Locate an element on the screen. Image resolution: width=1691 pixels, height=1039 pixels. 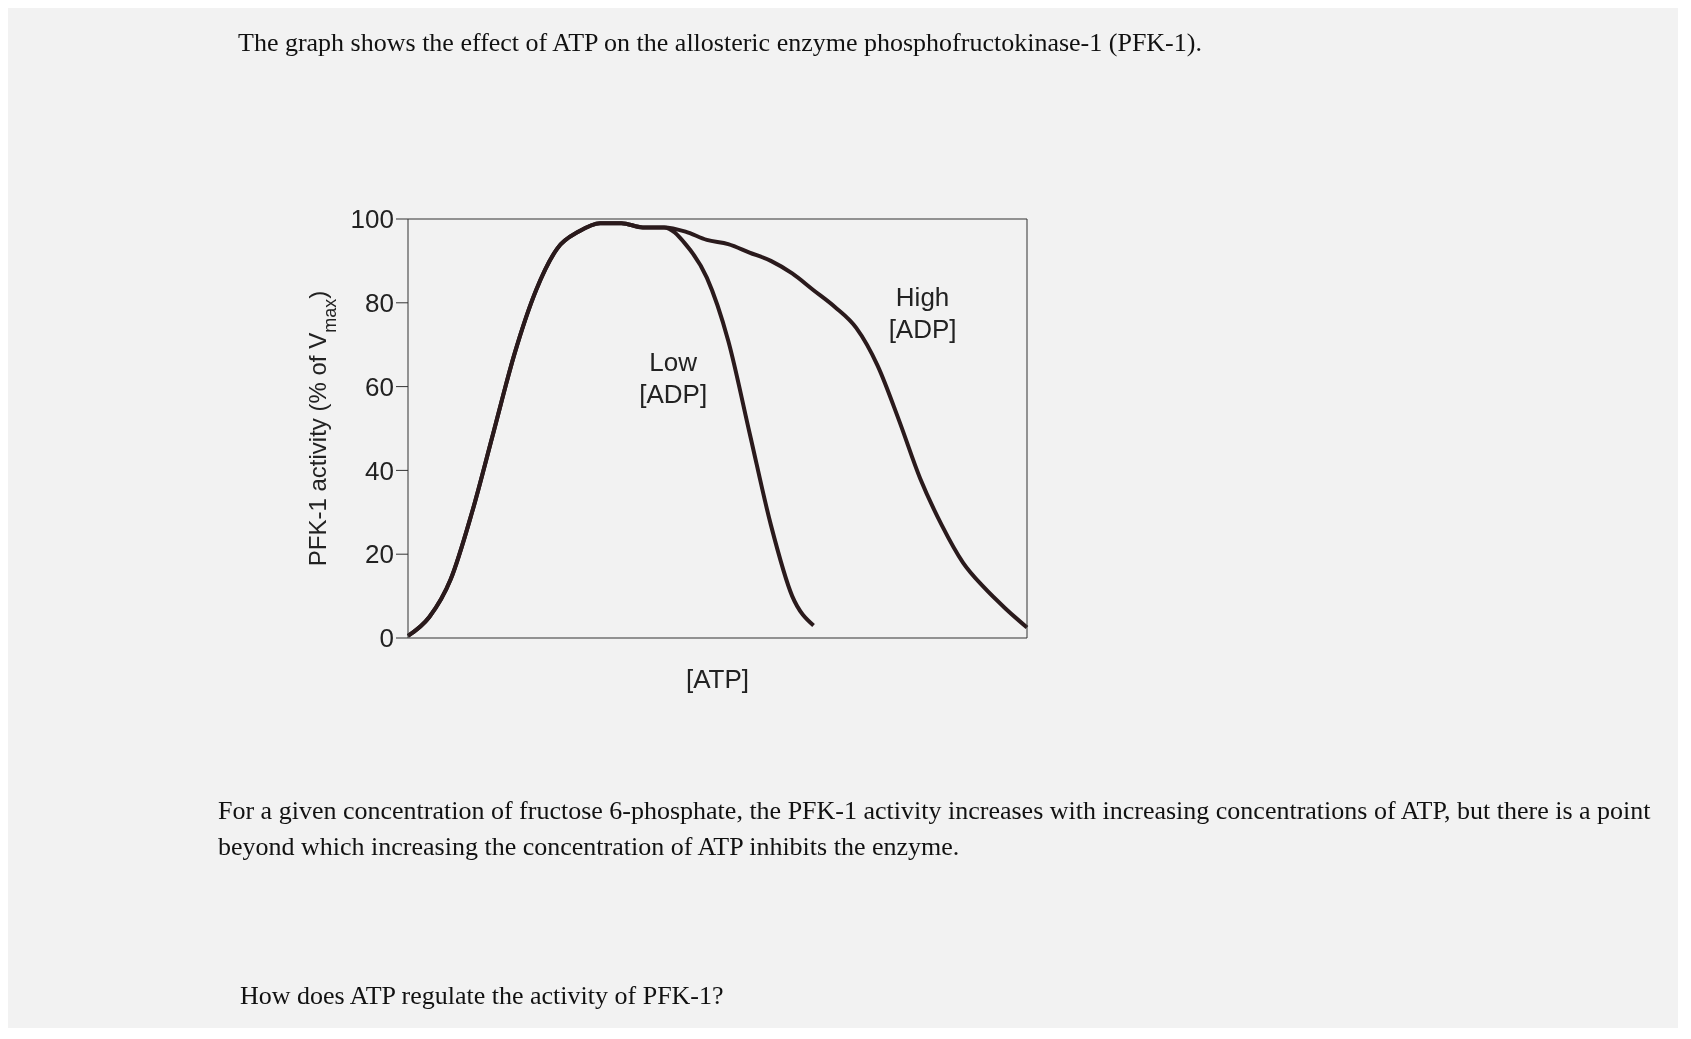
text: How does ATP regulate the activity of PFK-1? is located at coordinates (482, 996).